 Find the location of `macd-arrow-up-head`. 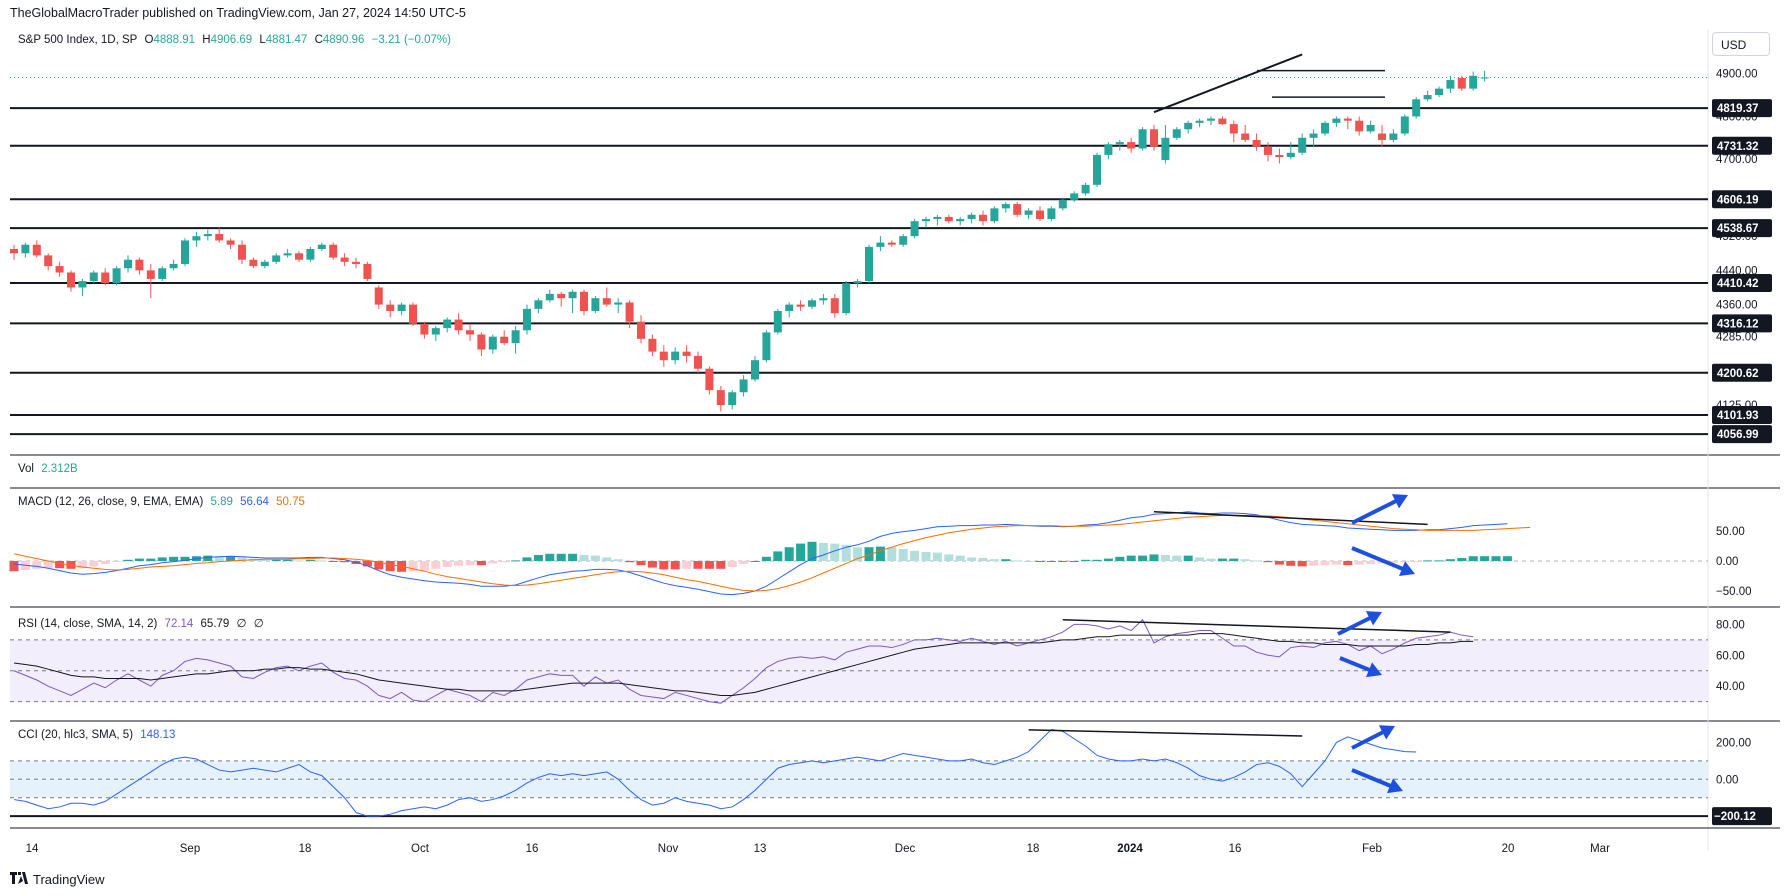

macd-arrow-up-head is located at coordinates (1399, 501).